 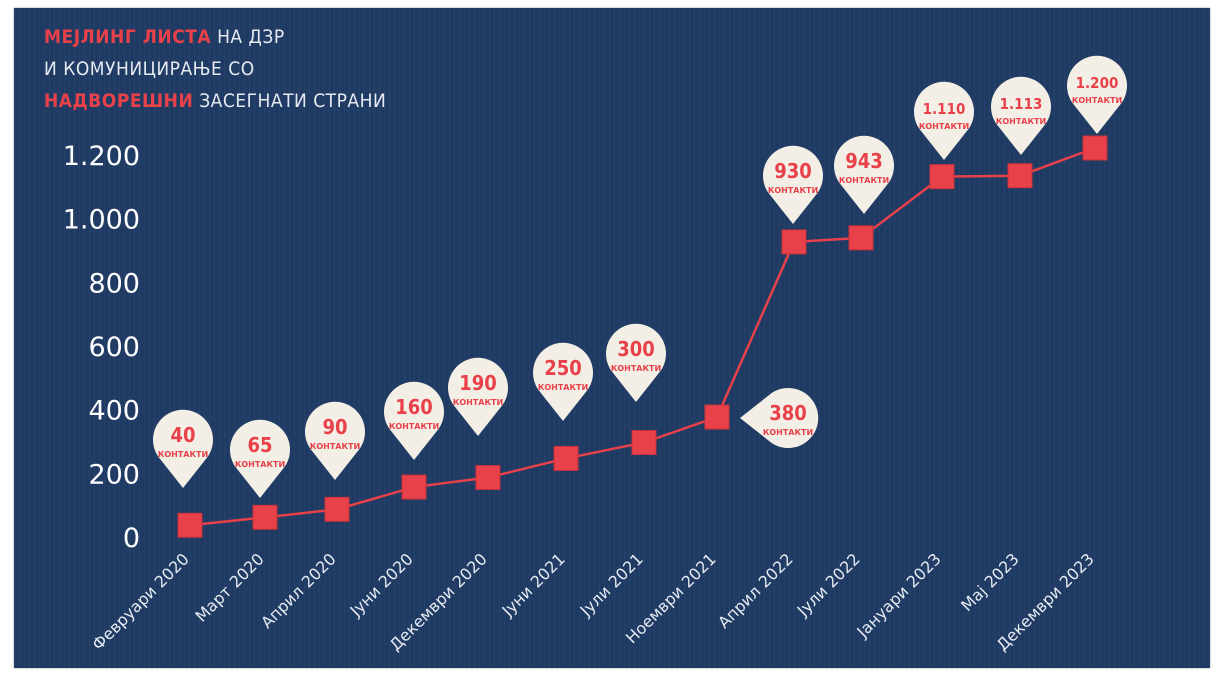 I want to click on data-label-value: 300, so click(x=636, y=349).